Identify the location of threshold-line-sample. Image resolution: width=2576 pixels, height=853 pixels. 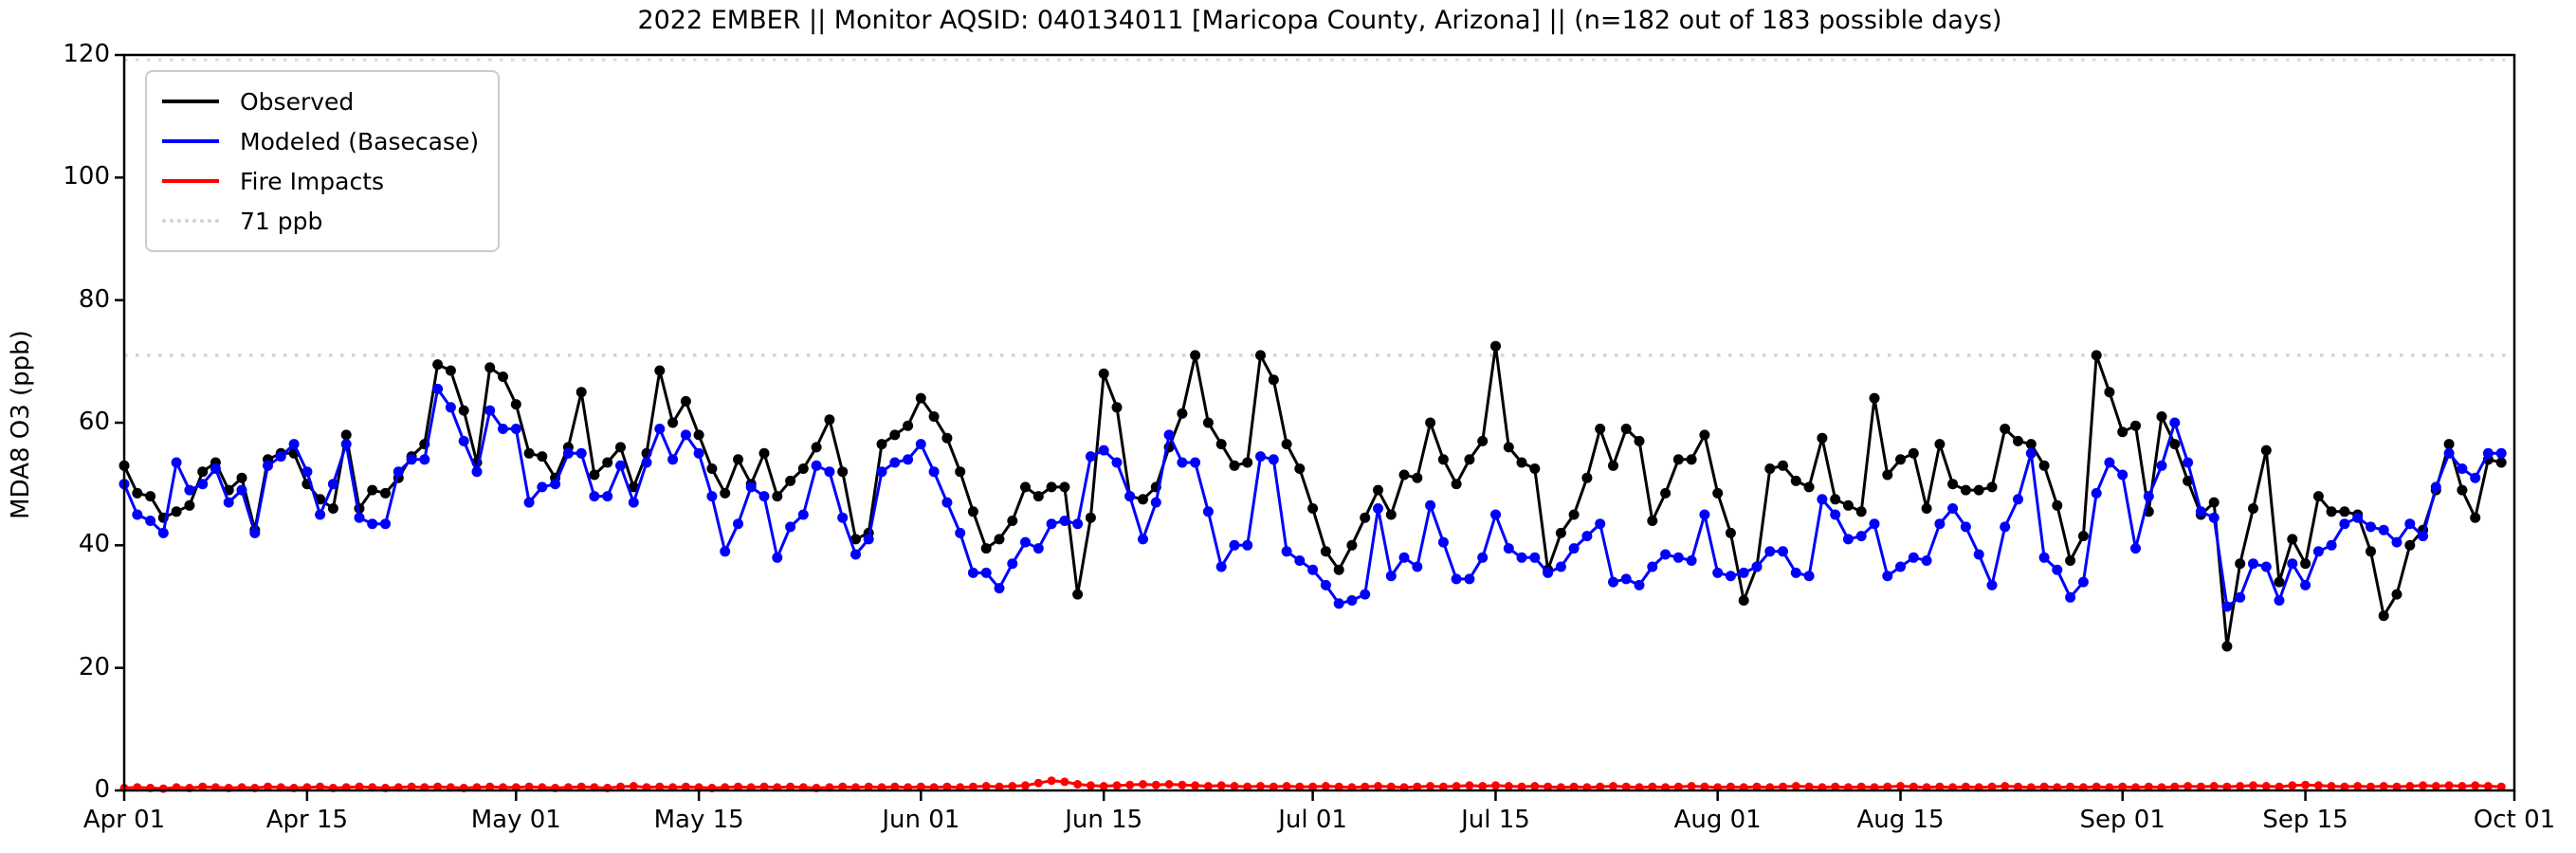
(190, 221).